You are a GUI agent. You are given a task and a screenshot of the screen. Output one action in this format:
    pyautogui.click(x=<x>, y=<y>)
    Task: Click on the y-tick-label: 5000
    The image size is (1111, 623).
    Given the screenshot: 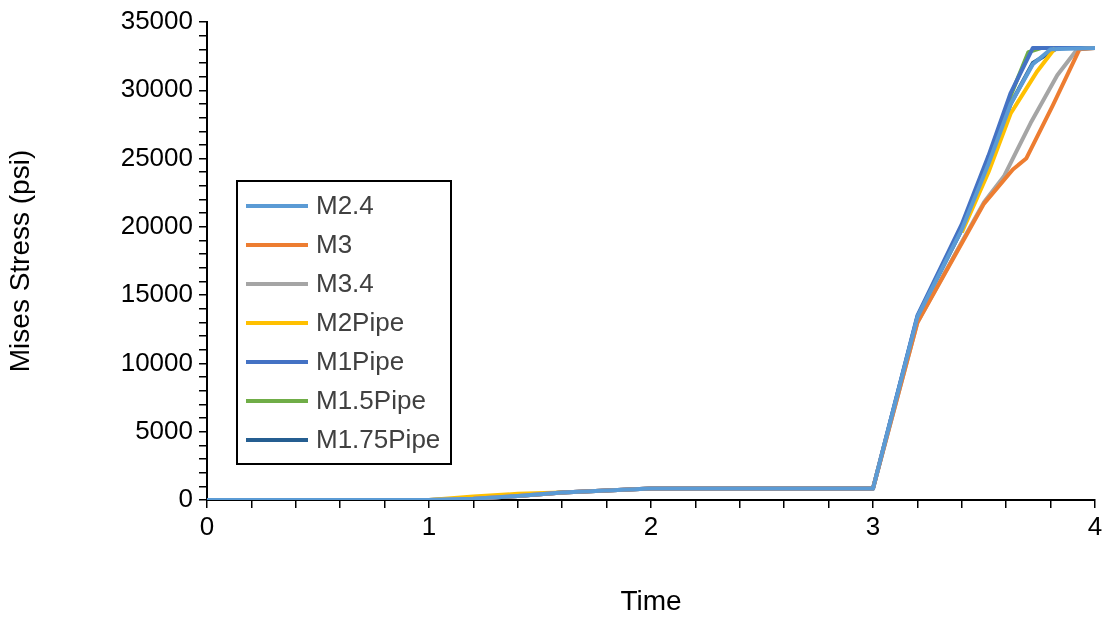 What is the action you would take?
    pyautogui.click(x=164, y=429)
    